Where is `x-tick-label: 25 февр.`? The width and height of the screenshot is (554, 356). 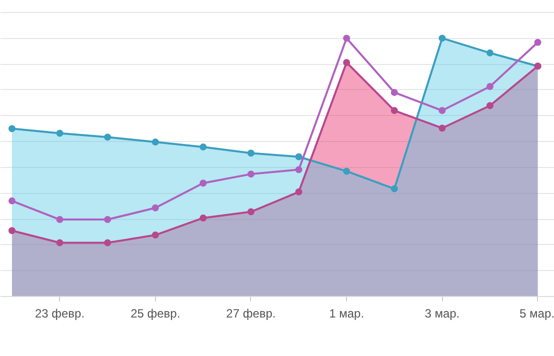 x-tick-label: 25 февр. is located at coordinates (155, 313).